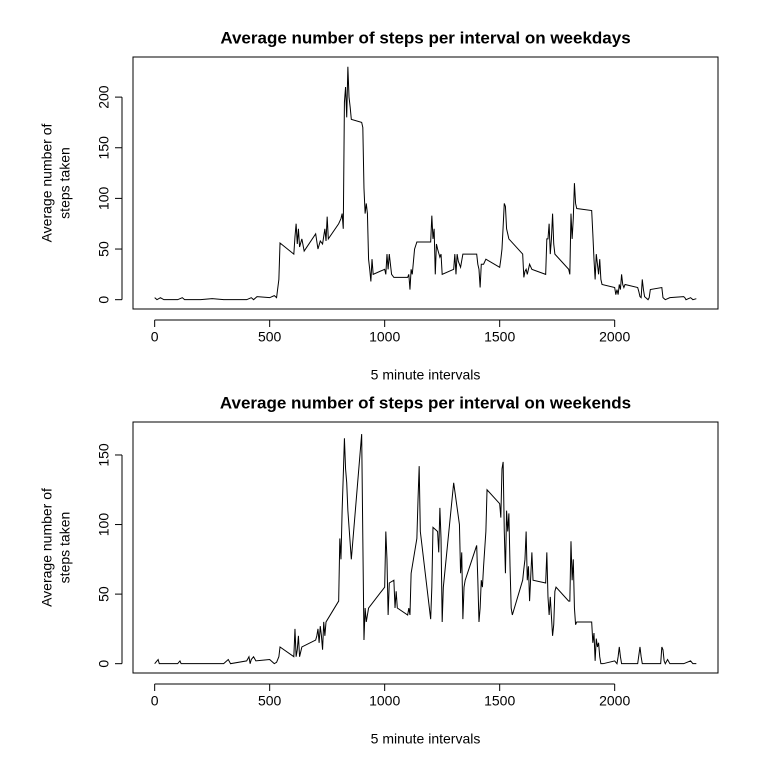  Describe the element at coordinates (104, 97) in the screenshot. I see `y-tick-label: 200` at that location.